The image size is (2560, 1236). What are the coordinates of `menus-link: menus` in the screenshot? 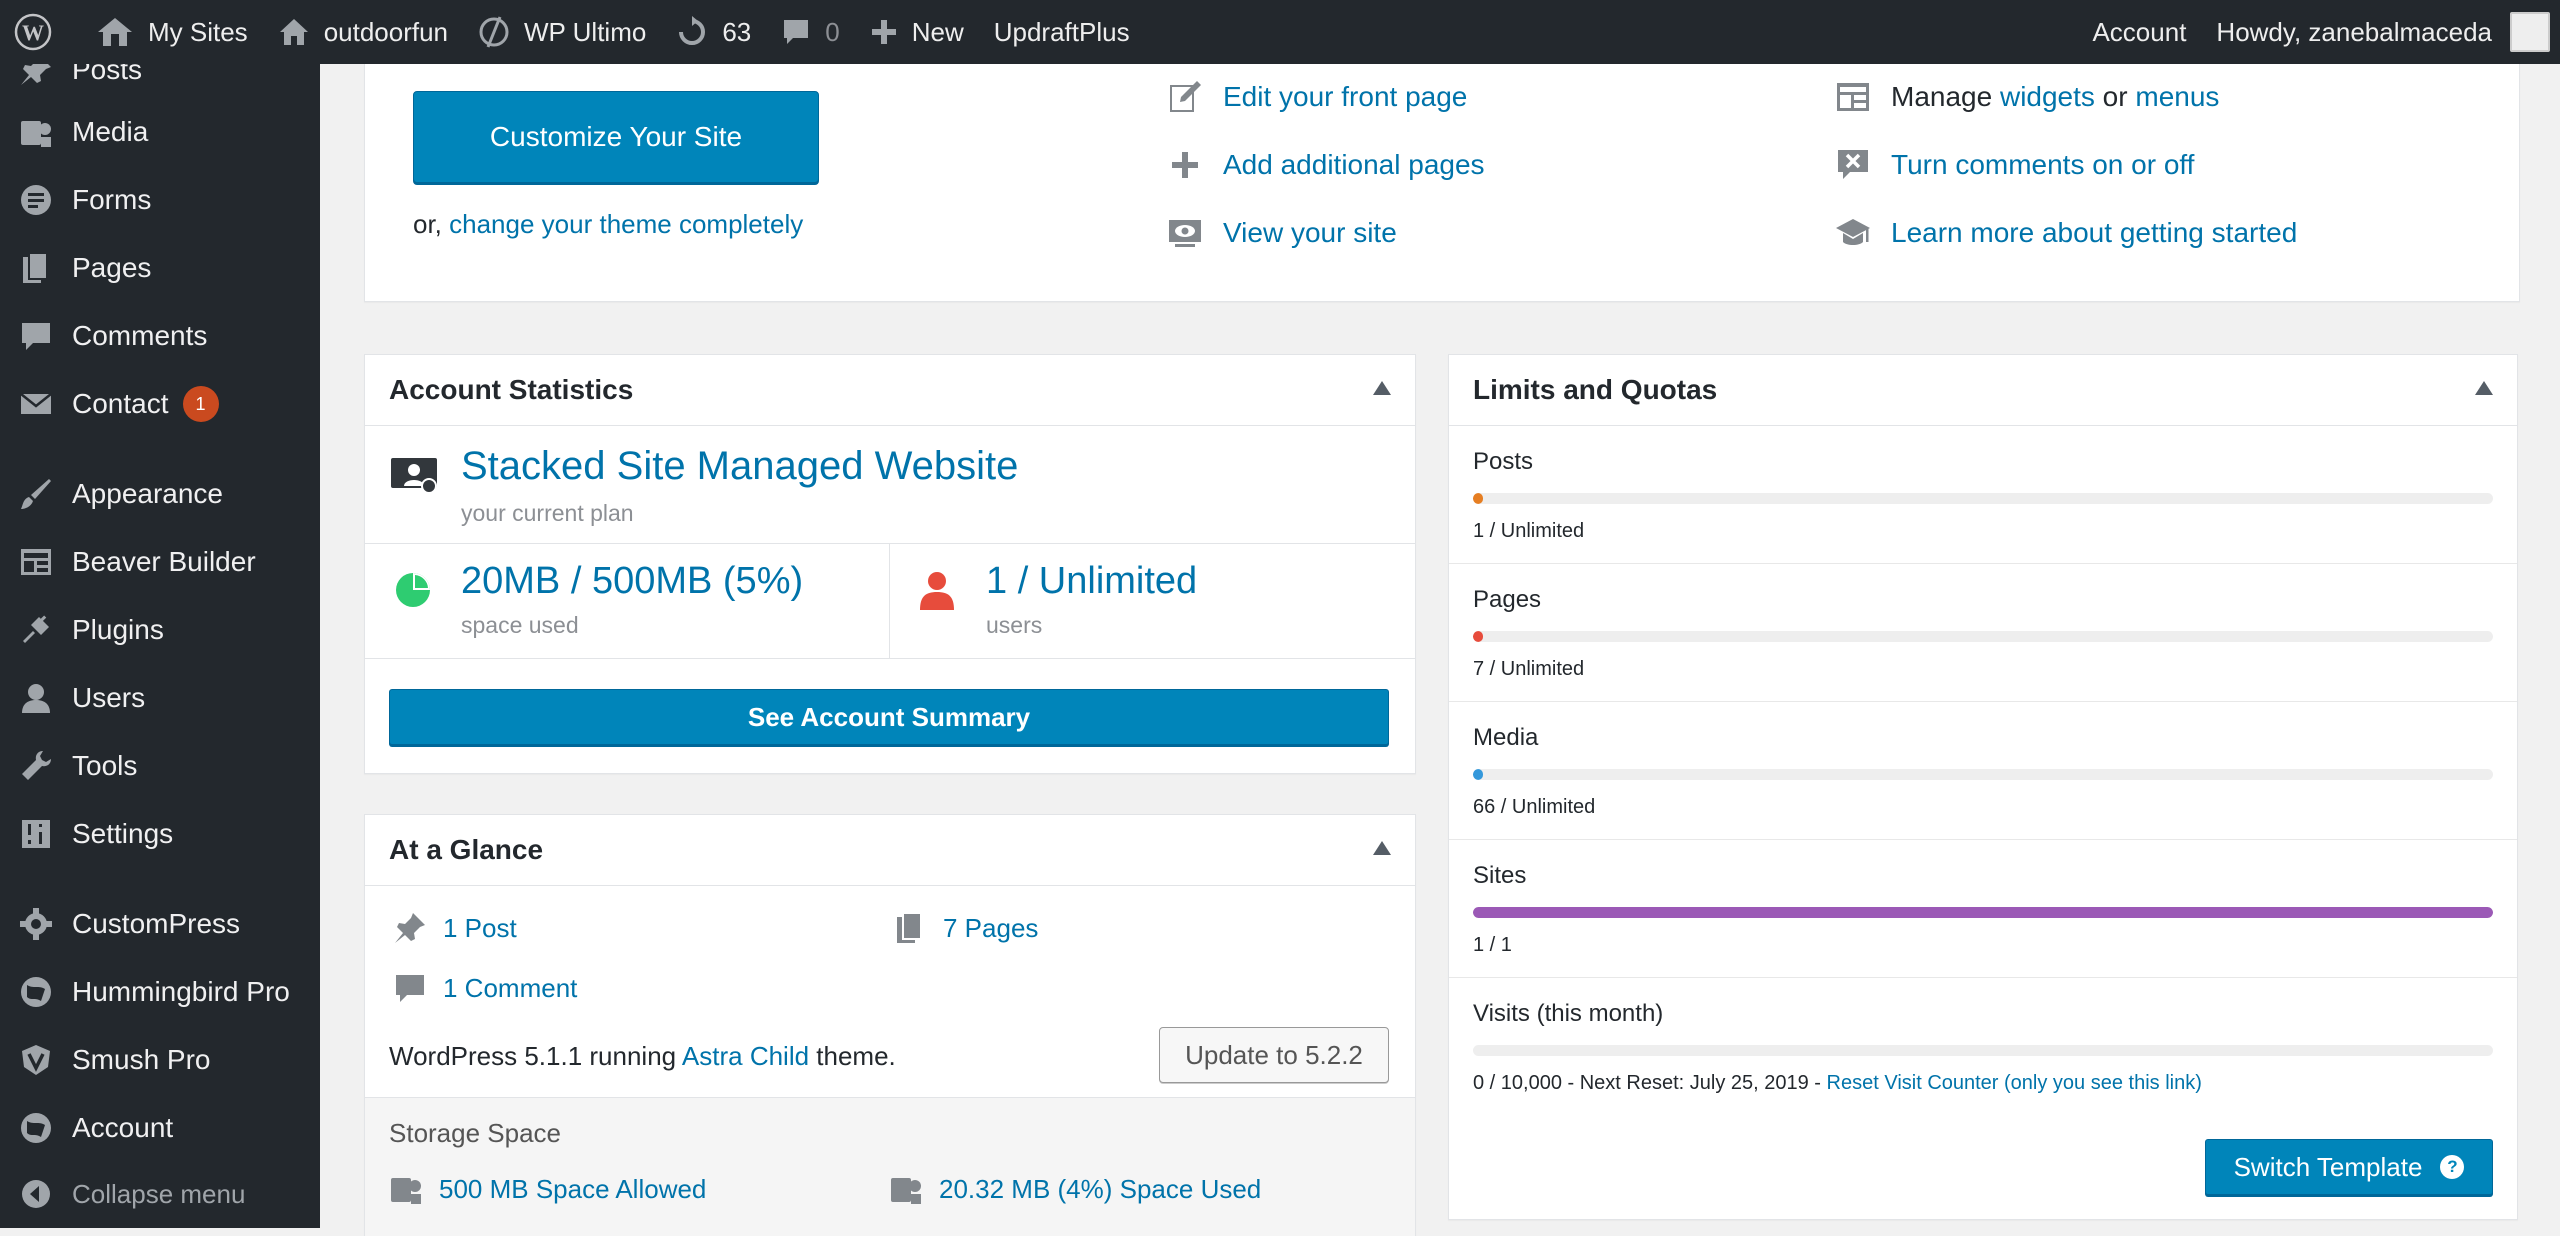 It's located at (2177, 96).